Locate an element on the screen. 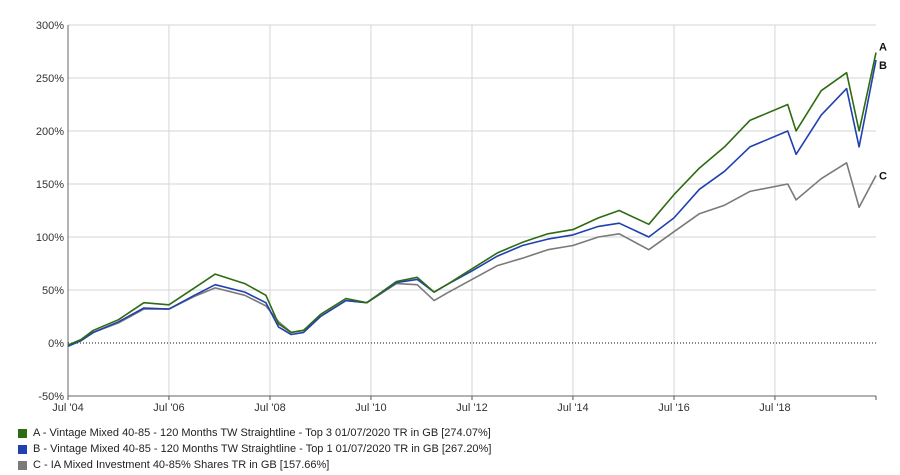  legend-swatch-c is located at coordinates (22, 465).